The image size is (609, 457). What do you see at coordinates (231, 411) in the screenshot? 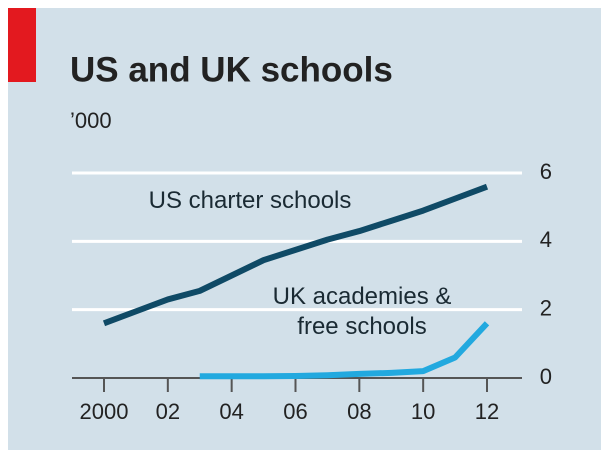
I see `x-tick-label: 04` at bounding box center [231, 411].